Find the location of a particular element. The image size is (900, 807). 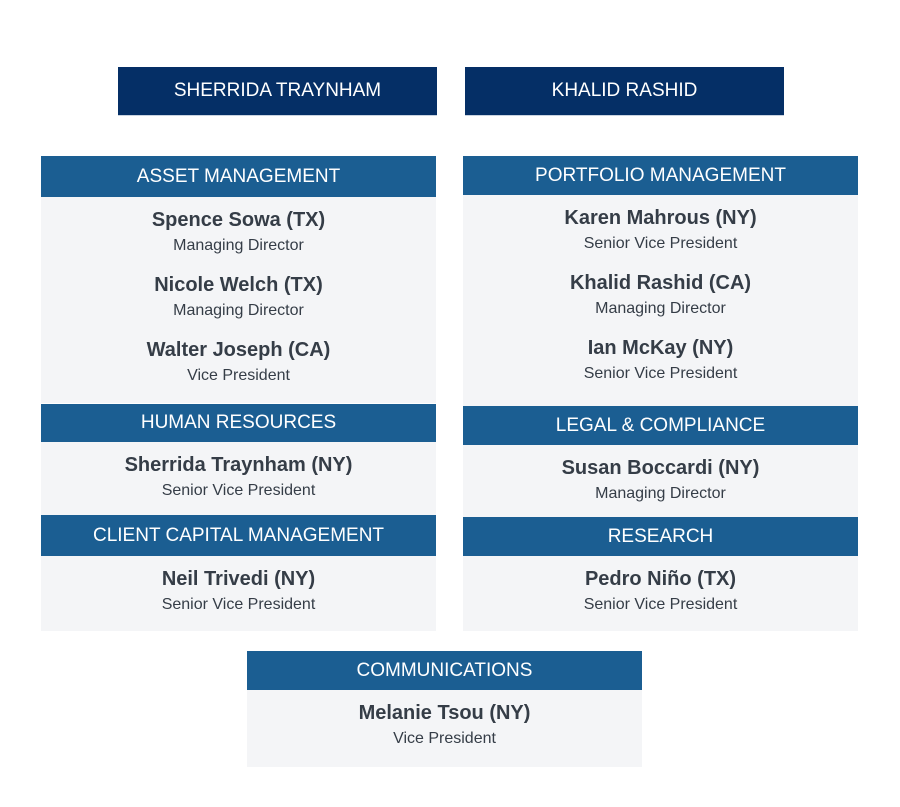

department-header: ASSET MANAGEMENT is located at coordinates (238, 176).